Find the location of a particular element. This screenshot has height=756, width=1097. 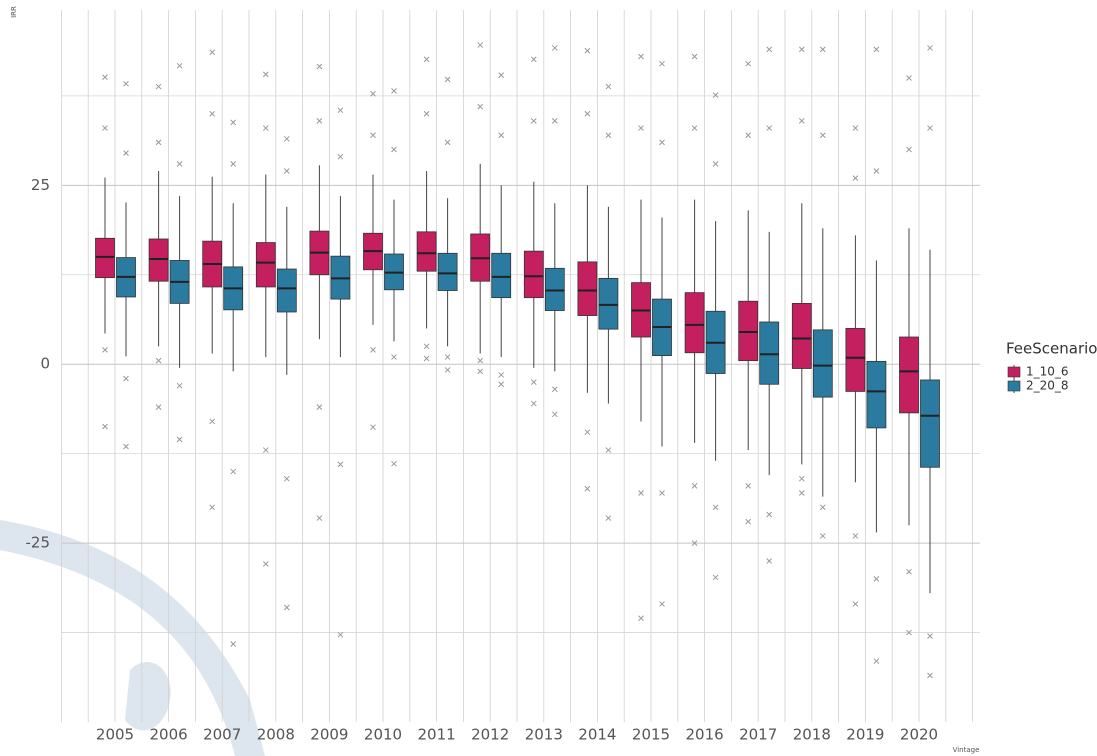

x-tick-label: 2012 is located at coordinates (490, 735).